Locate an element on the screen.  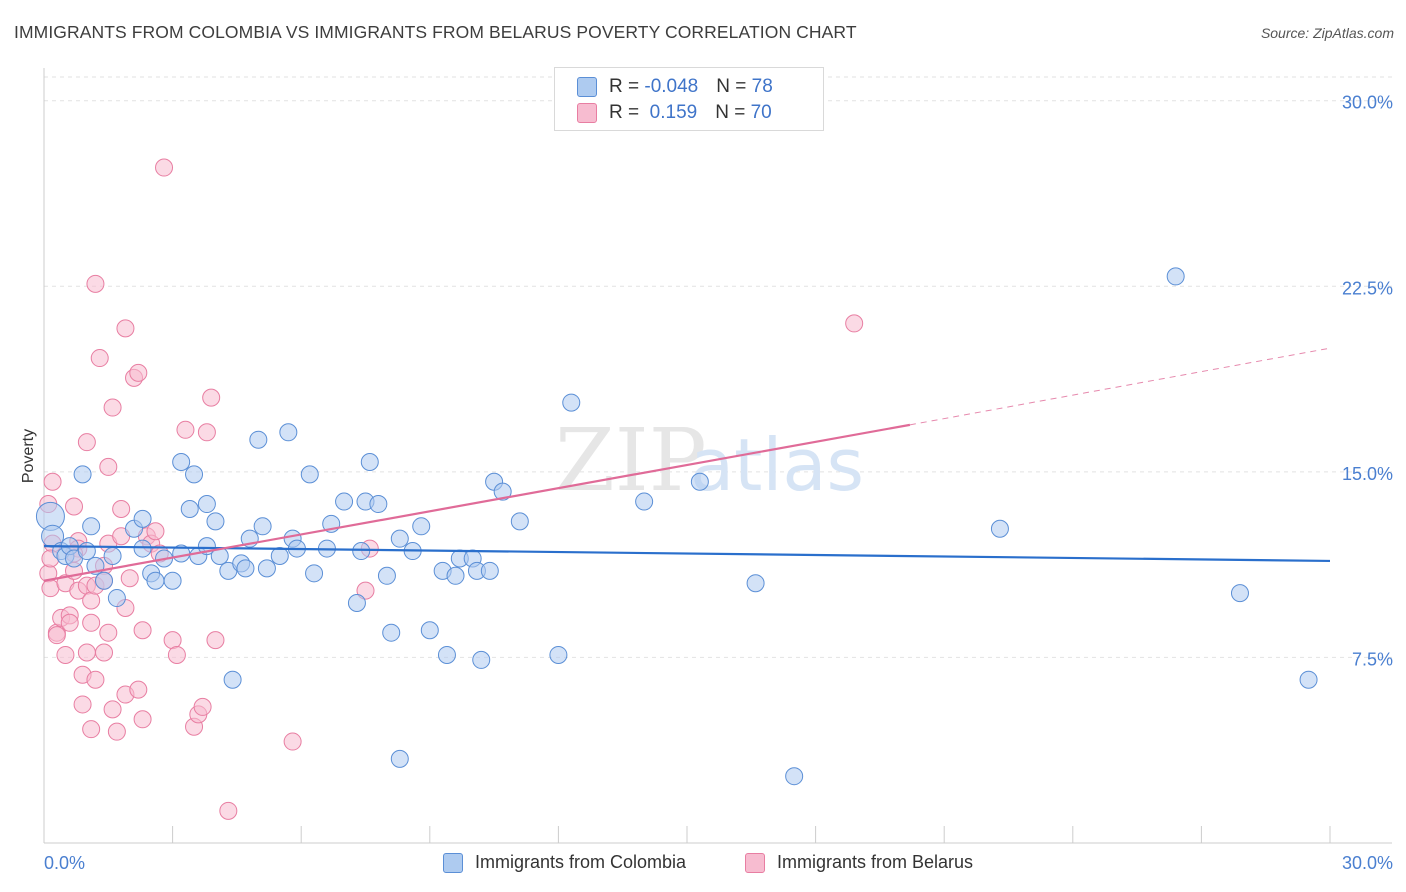
legend-item-belarus: Immigrants from Belarus is located at coordinates (859, 862).